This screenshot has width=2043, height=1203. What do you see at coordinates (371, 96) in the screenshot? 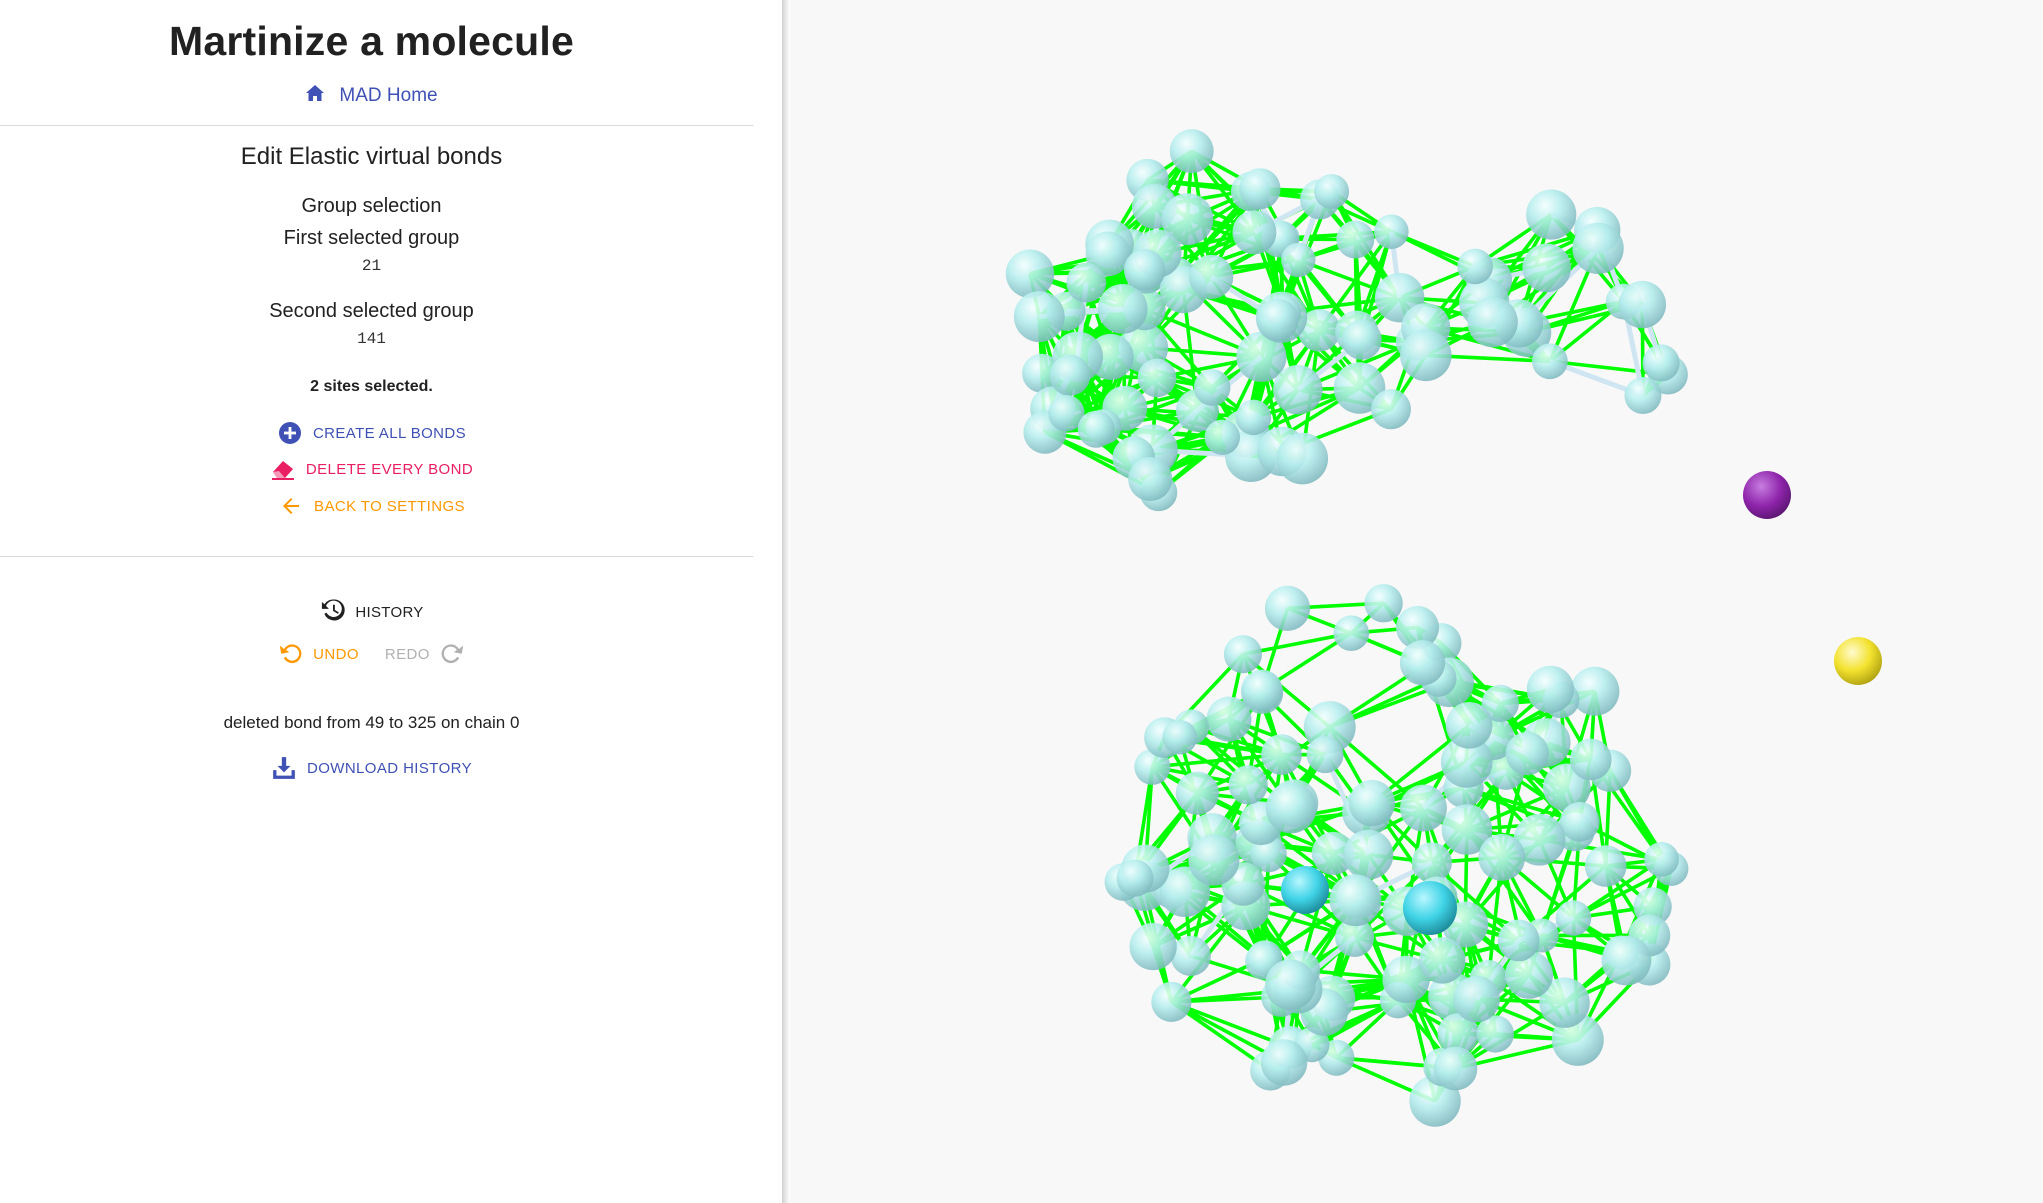
I see `home-link: MAD Home` at bounding box center [371, 96].